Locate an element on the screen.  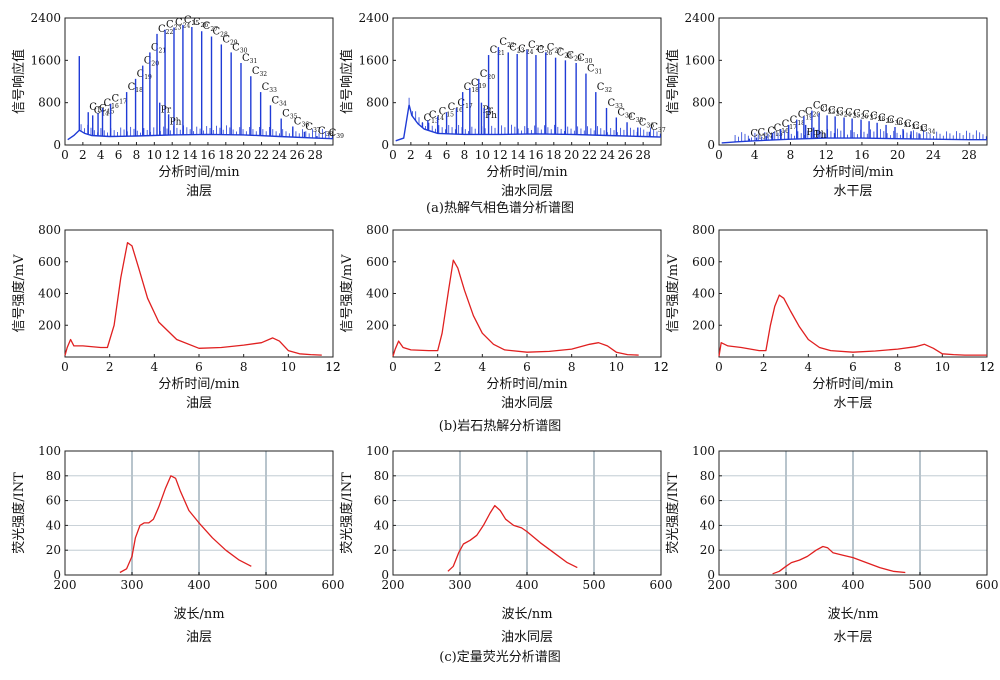
y-tick-label: 1600 is located at coordinates (699, 60).